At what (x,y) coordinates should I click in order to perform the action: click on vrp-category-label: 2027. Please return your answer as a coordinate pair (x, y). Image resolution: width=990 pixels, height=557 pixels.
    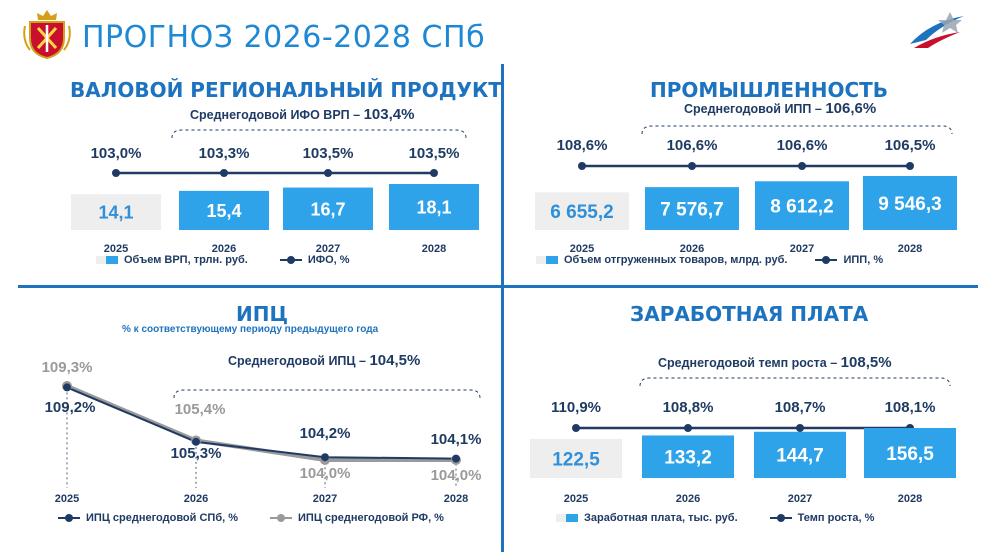
    Looking at the image, I should click on (328, 249).